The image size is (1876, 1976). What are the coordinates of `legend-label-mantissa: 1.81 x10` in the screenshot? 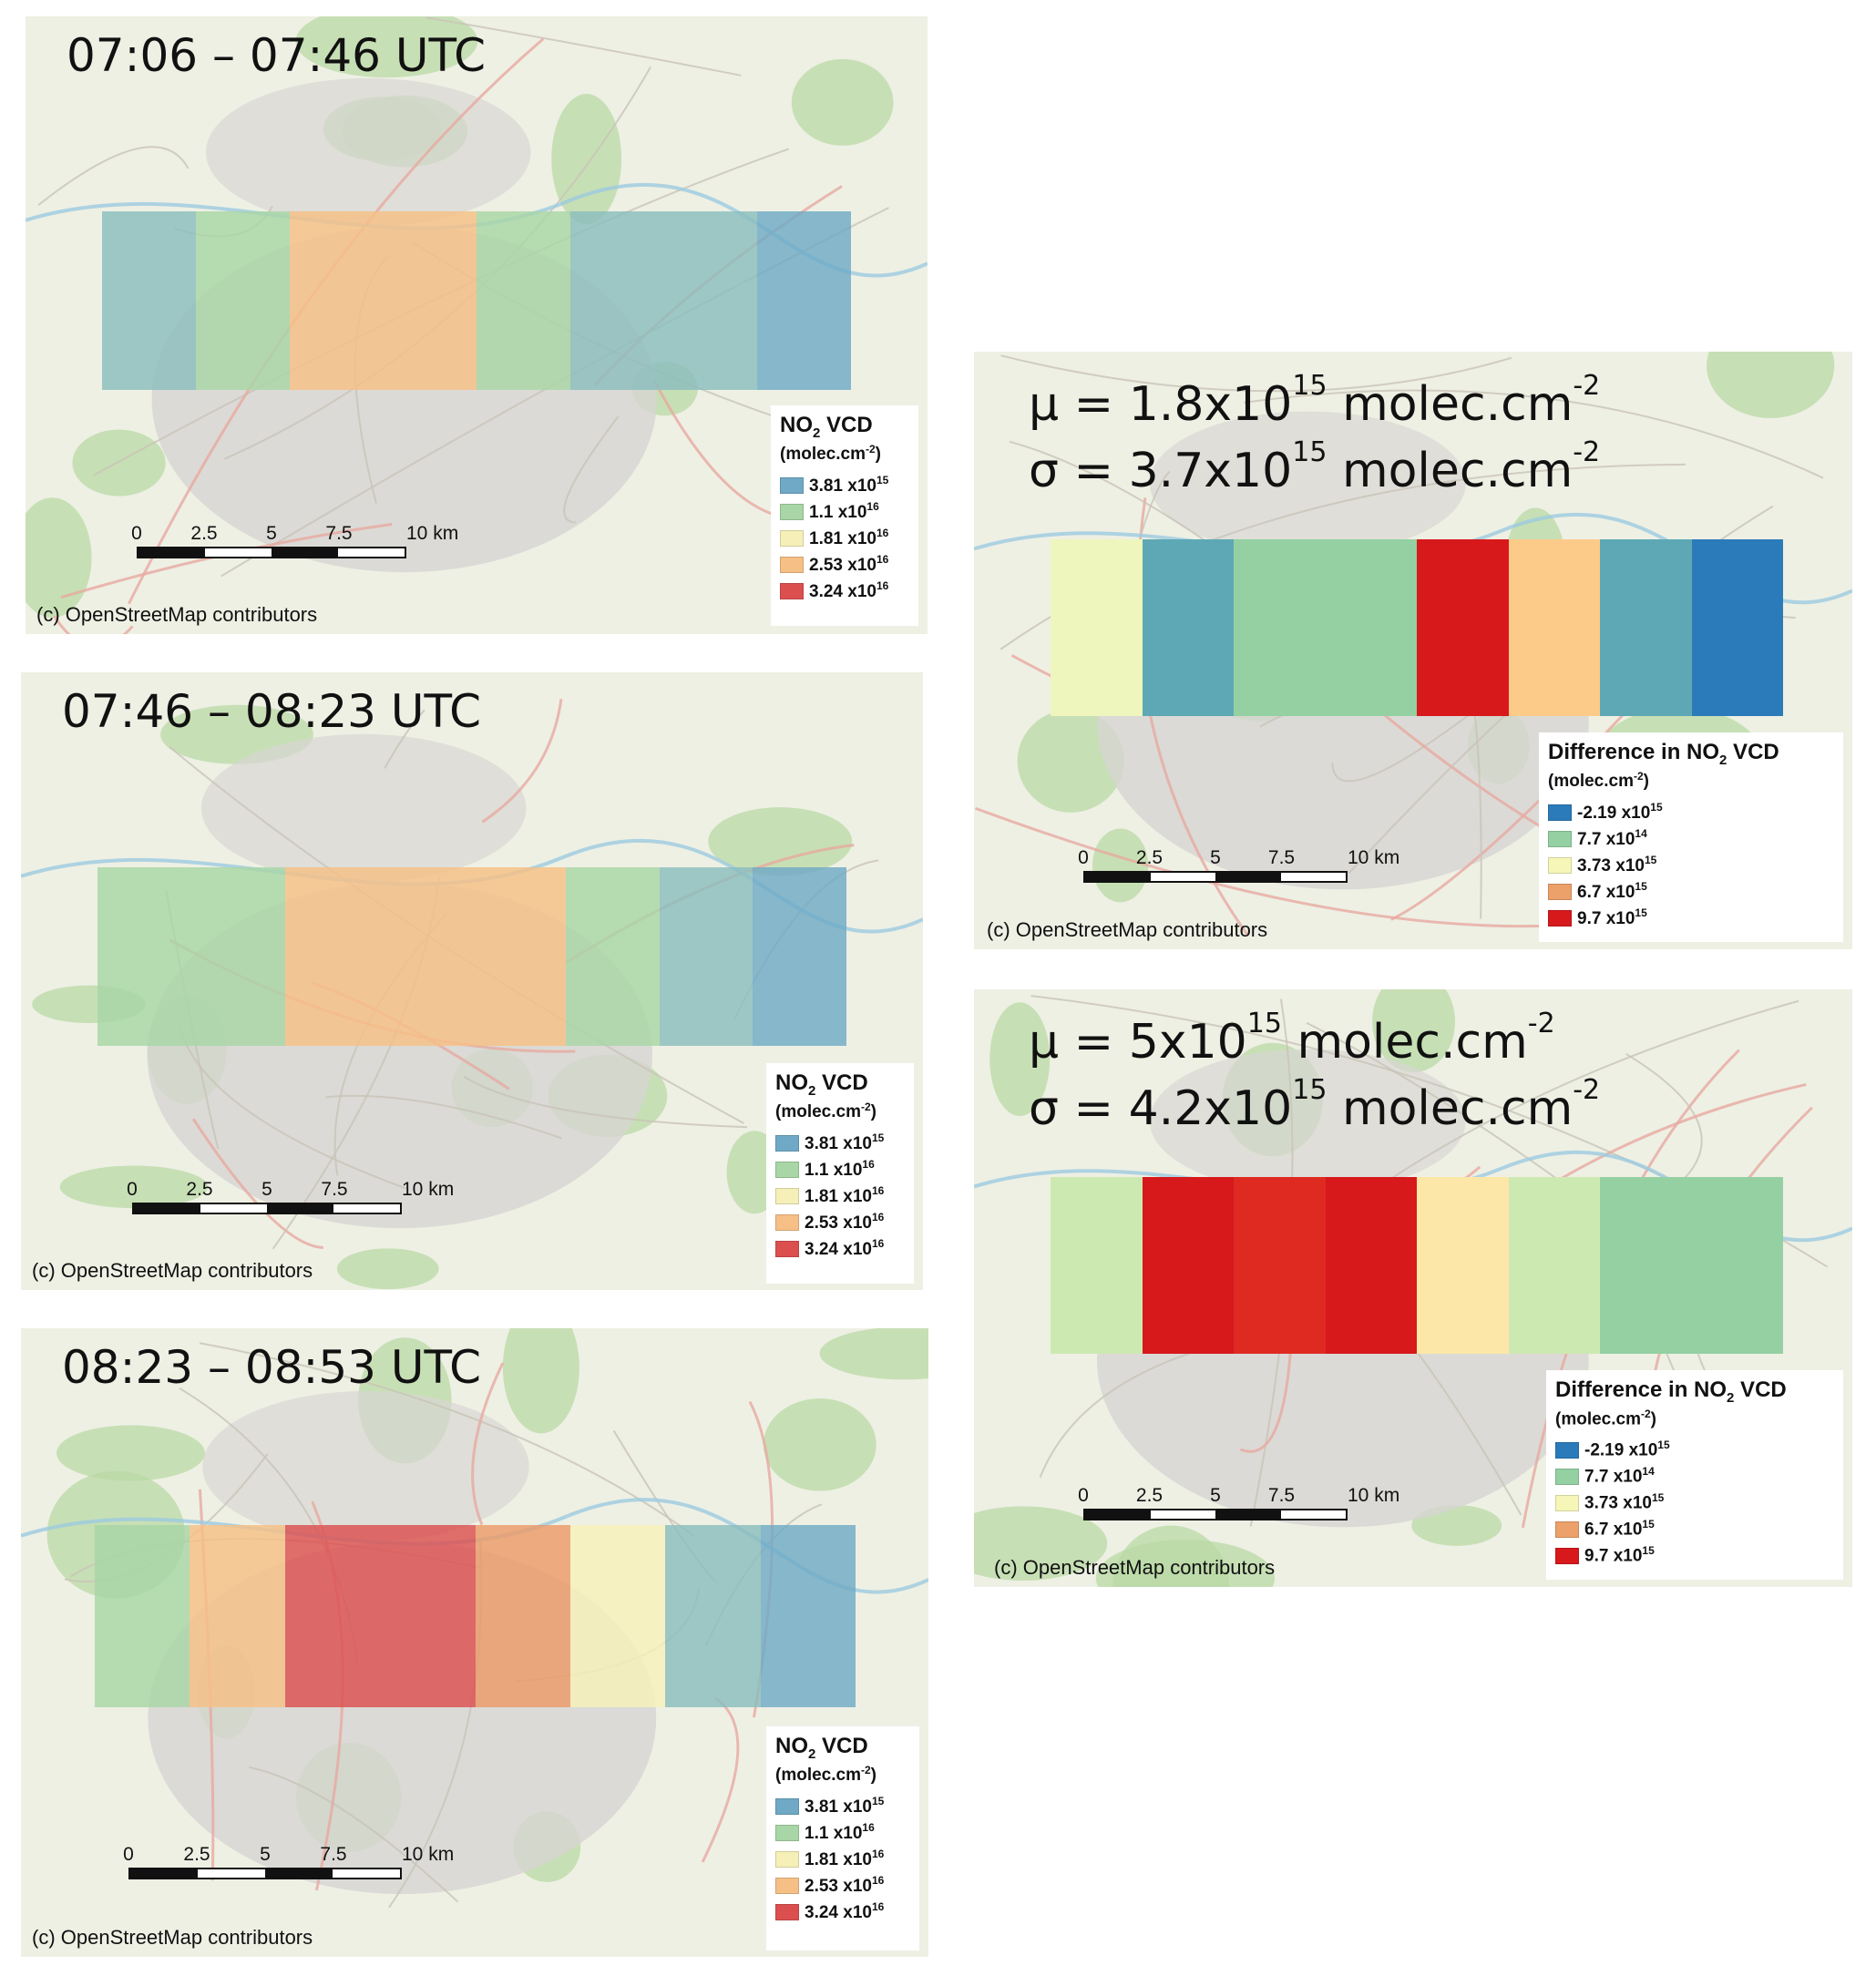 It's located at (842, 538).